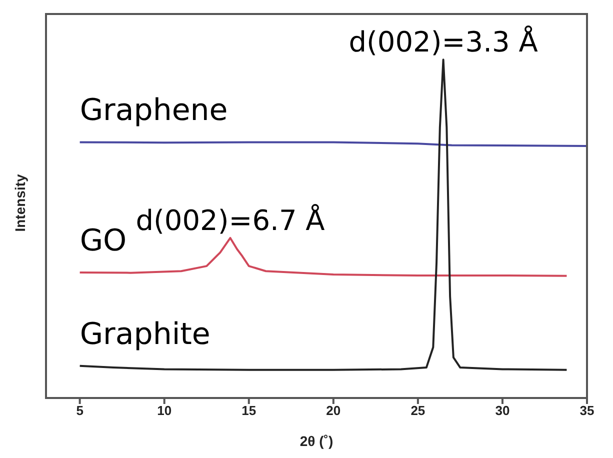 The height and width of the screenshot is (458, 613). I want to click on x-tick-label: 15, so click(249, 410).